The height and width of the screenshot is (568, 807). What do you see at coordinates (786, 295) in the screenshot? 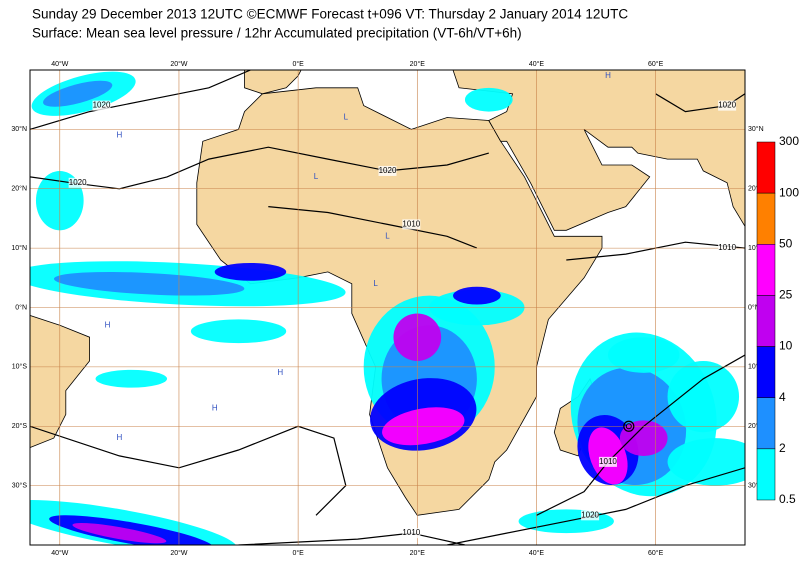
I see `colorbar-label: 25` at bounding box center [786, 295].